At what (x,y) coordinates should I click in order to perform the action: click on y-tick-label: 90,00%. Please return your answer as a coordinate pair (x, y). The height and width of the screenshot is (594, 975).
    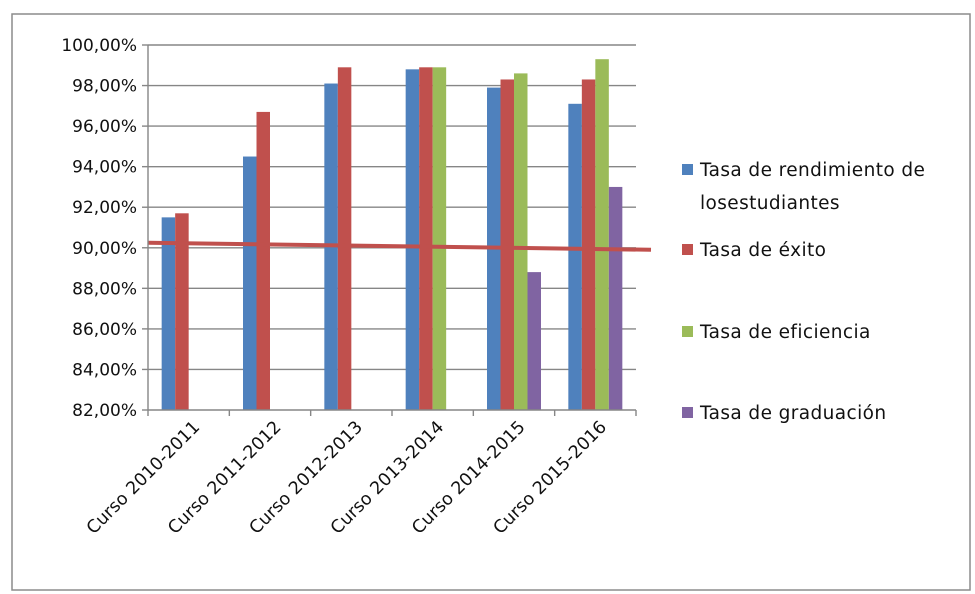
    Looking at the image, I should click on (104, 249).